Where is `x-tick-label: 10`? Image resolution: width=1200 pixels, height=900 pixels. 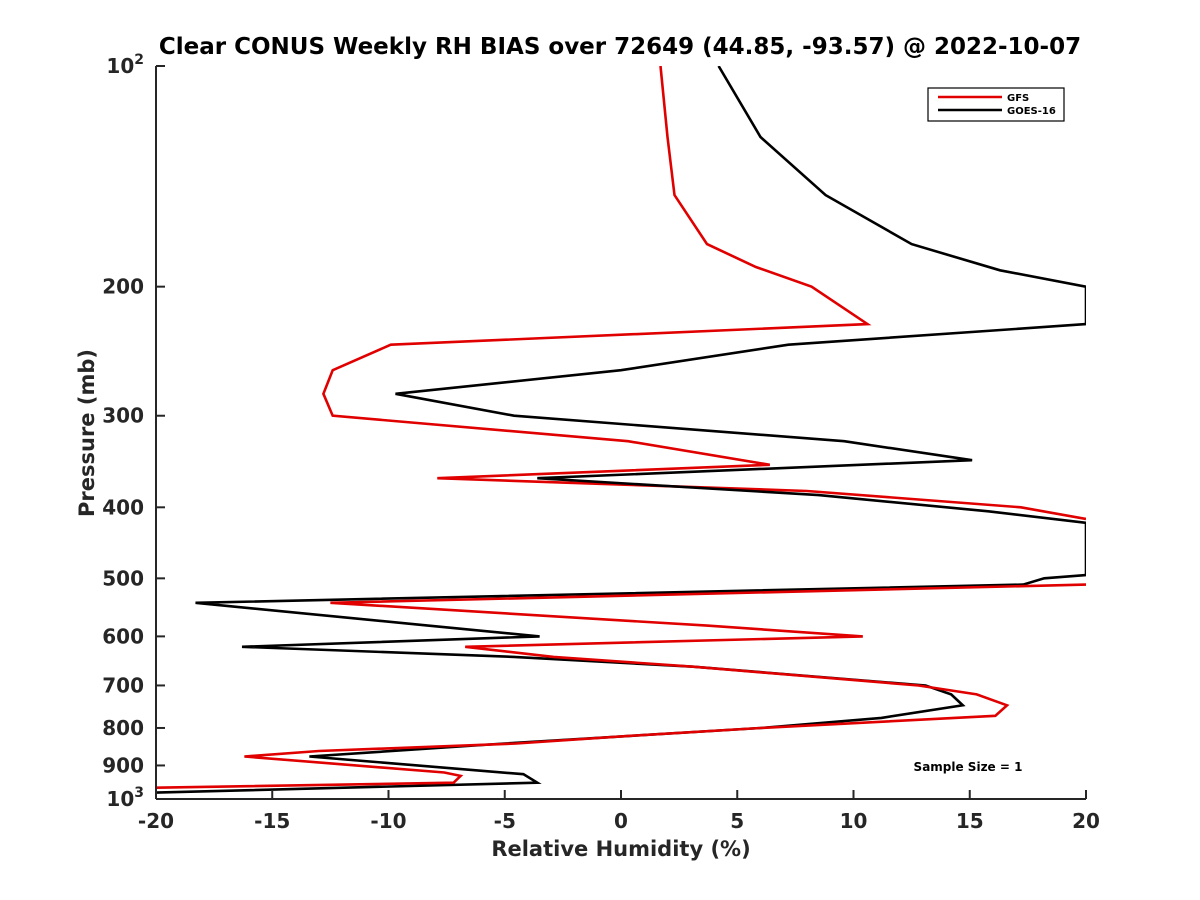 x-tick-label: 10 is located at coordinates (854, 821).